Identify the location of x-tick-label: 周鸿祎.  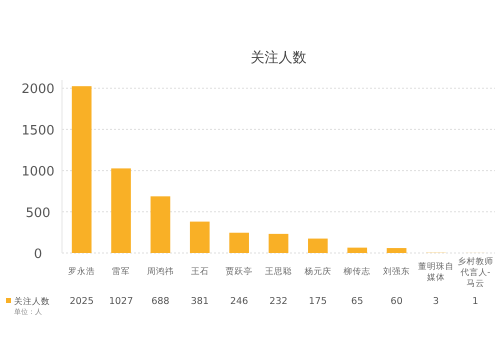
(160, 271).